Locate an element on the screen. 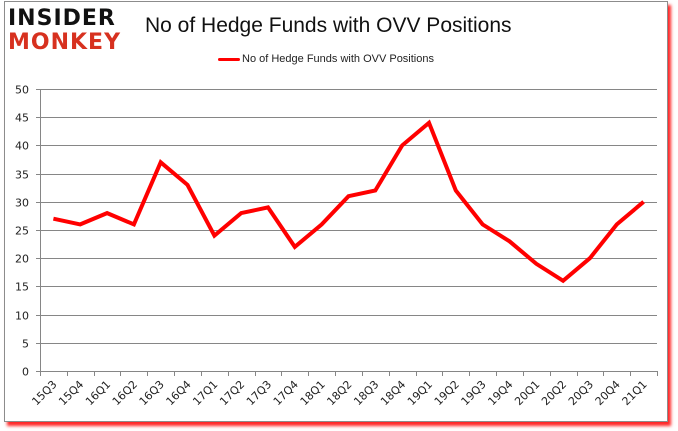 This screenshot has height=431, width=678. x-tick-label: 18Q4 is located at coordinates (393, 393).